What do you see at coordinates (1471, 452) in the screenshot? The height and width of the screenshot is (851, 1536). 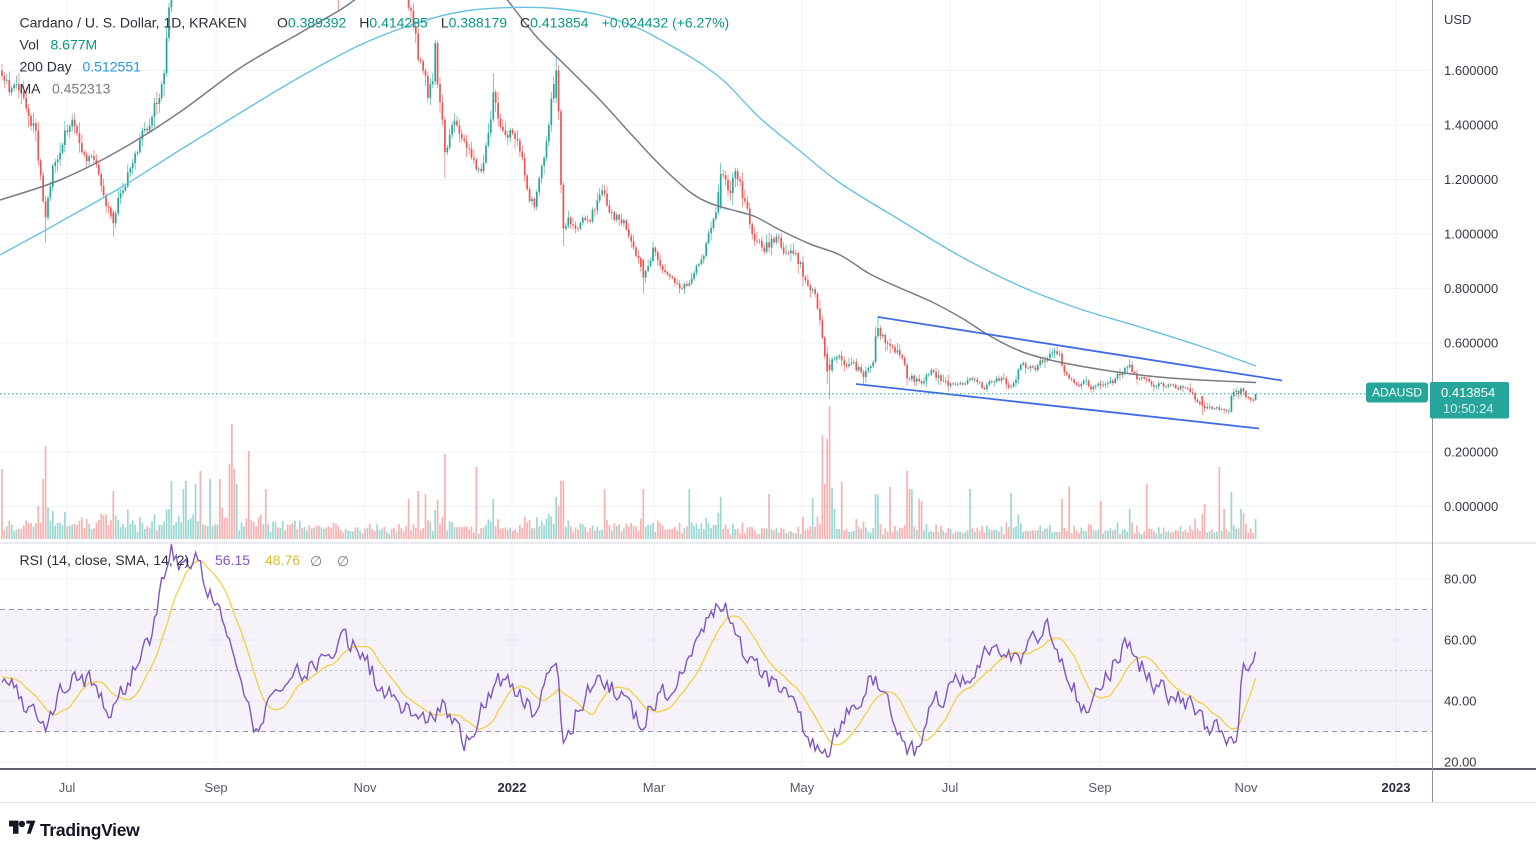 I see `svg-text: 0.200000` at bounding box center [1471, 452].